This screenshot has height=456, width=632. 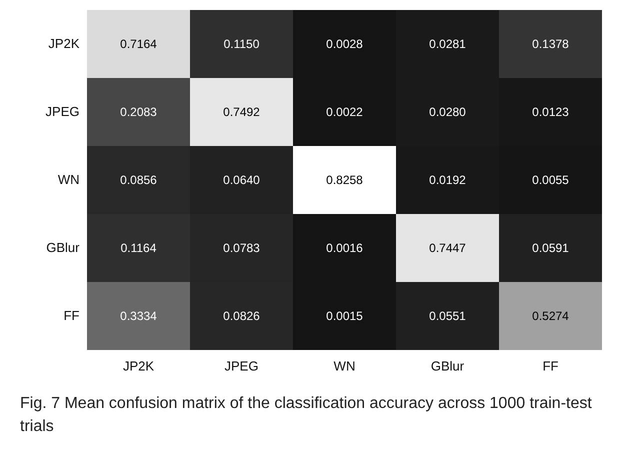 What do you see at coordinates (345, 44) in the screenshot?
I see `data-label: 0.0028` at bounding box center [345, 44].